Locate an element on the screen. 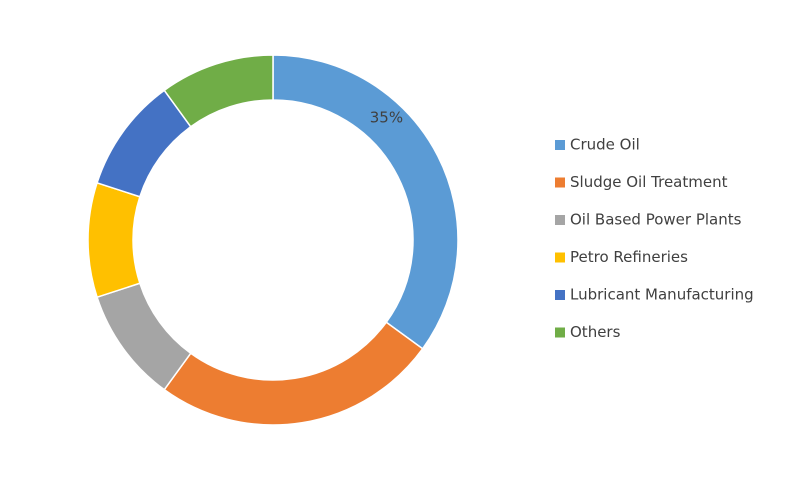 The width and height of the screenshot is (800, 480). legend-label: Petro Refineries is located at coordinates (629, 257).